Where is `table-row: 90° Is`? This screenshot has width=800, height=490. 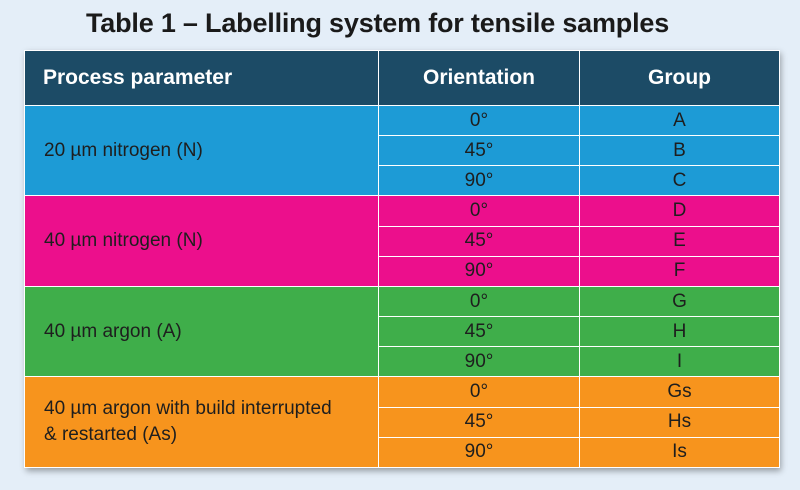 table-row: 90° Is is located at coordinates (402, 452).